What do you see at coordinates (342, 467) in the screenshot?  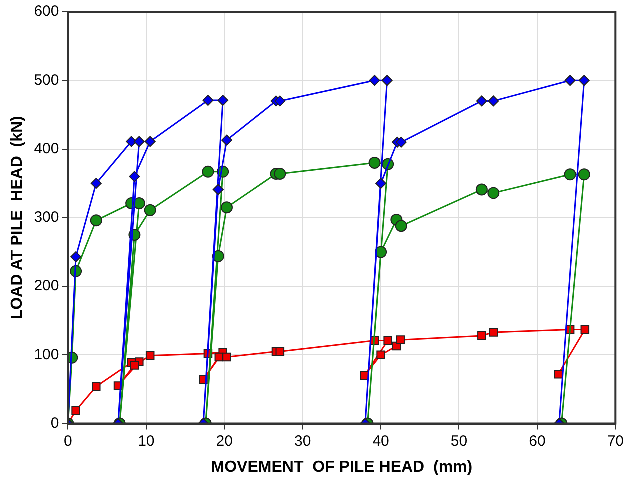 I see `x-axis-title: MOVEMENT OF PILE HEAD (mm)` at bounding box center [342, 467].